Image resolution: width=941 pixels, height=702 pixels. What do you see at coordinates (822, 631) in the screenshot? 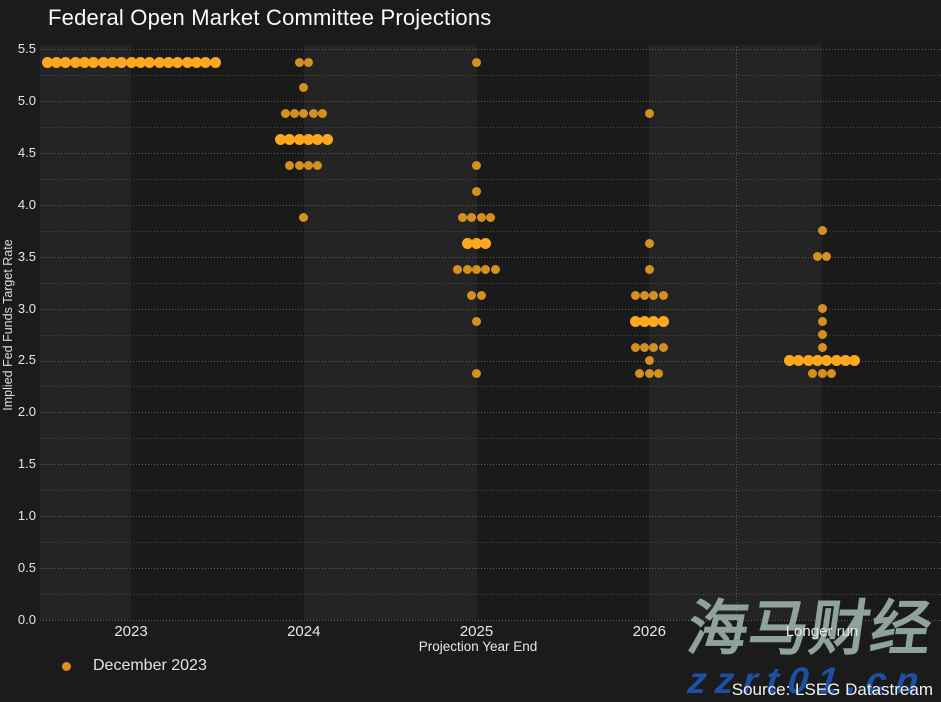
I see `x-tick-label: Longer run` at bounding box center [822, 631].